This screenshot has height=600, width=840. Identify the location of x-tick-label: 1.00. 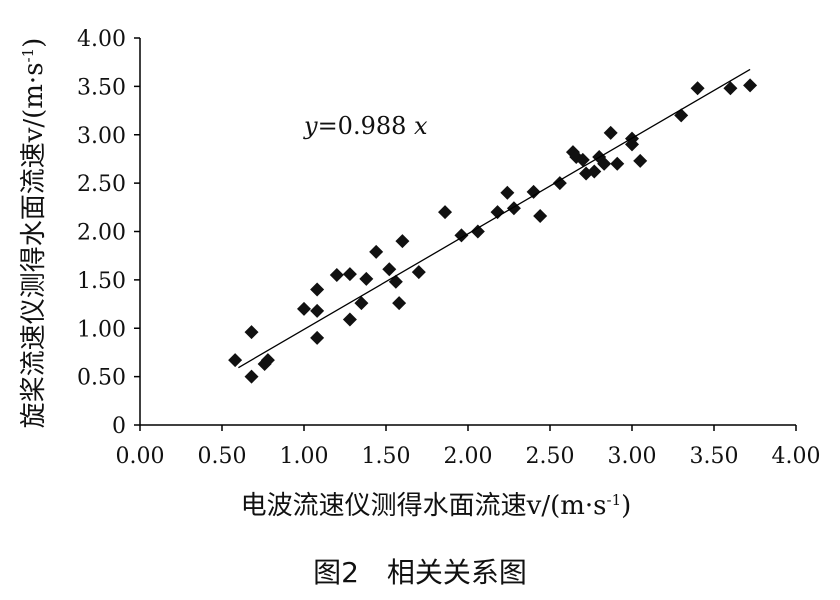
(304, 456).